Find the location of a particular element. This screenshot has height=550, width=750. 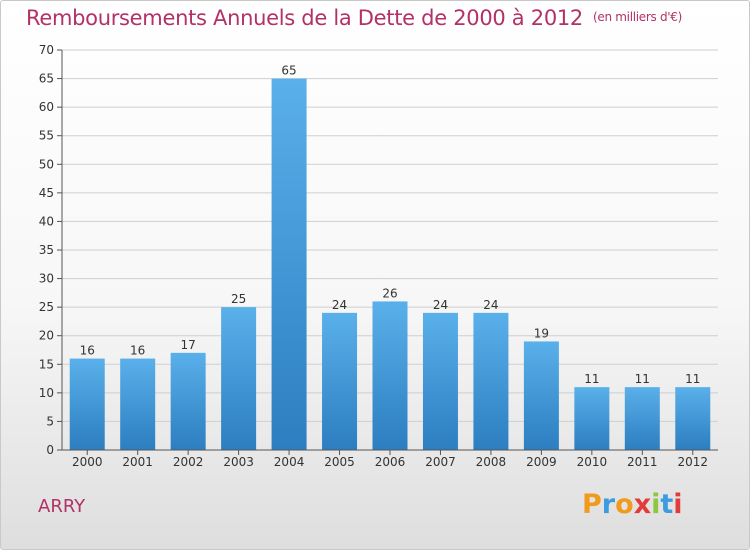

bar-value-label: 65 is located at coordinates (288, 71).